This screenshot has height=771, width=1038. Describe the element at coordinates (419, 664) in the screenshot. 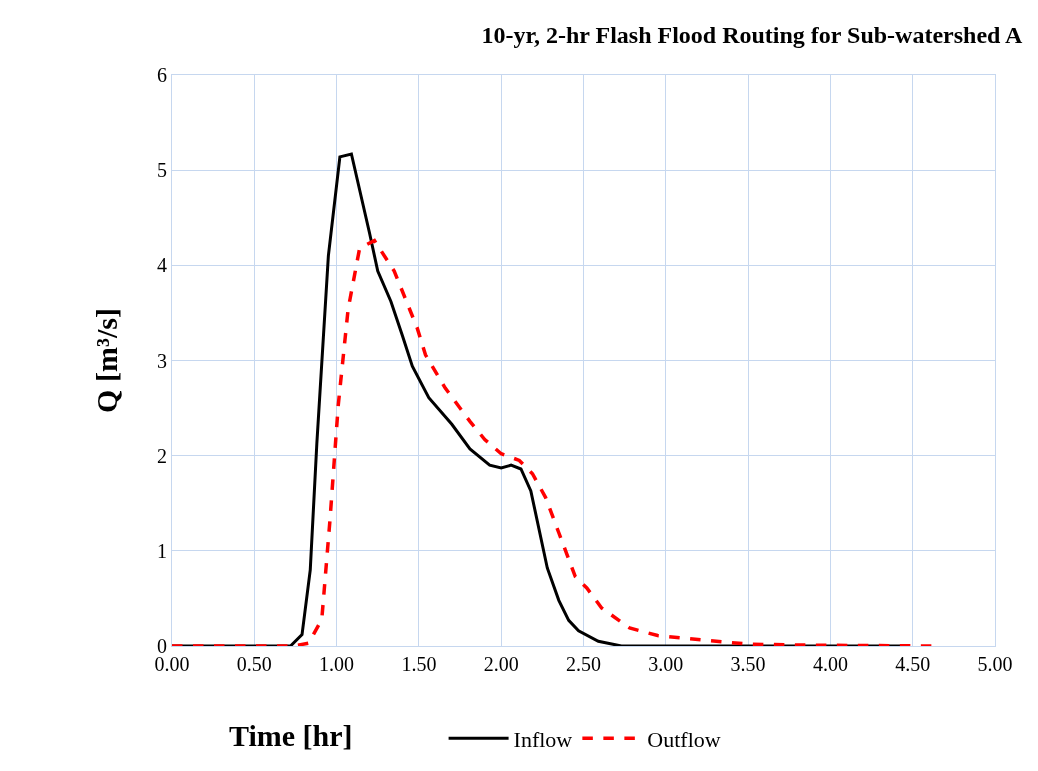

I see `x-tick-label: 1.50` at that location.